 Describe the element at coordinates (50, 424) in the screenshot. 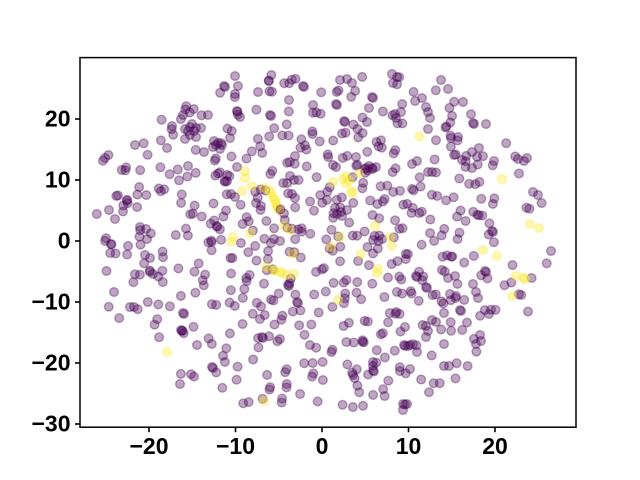

I see `svg-text: −30` at that location.